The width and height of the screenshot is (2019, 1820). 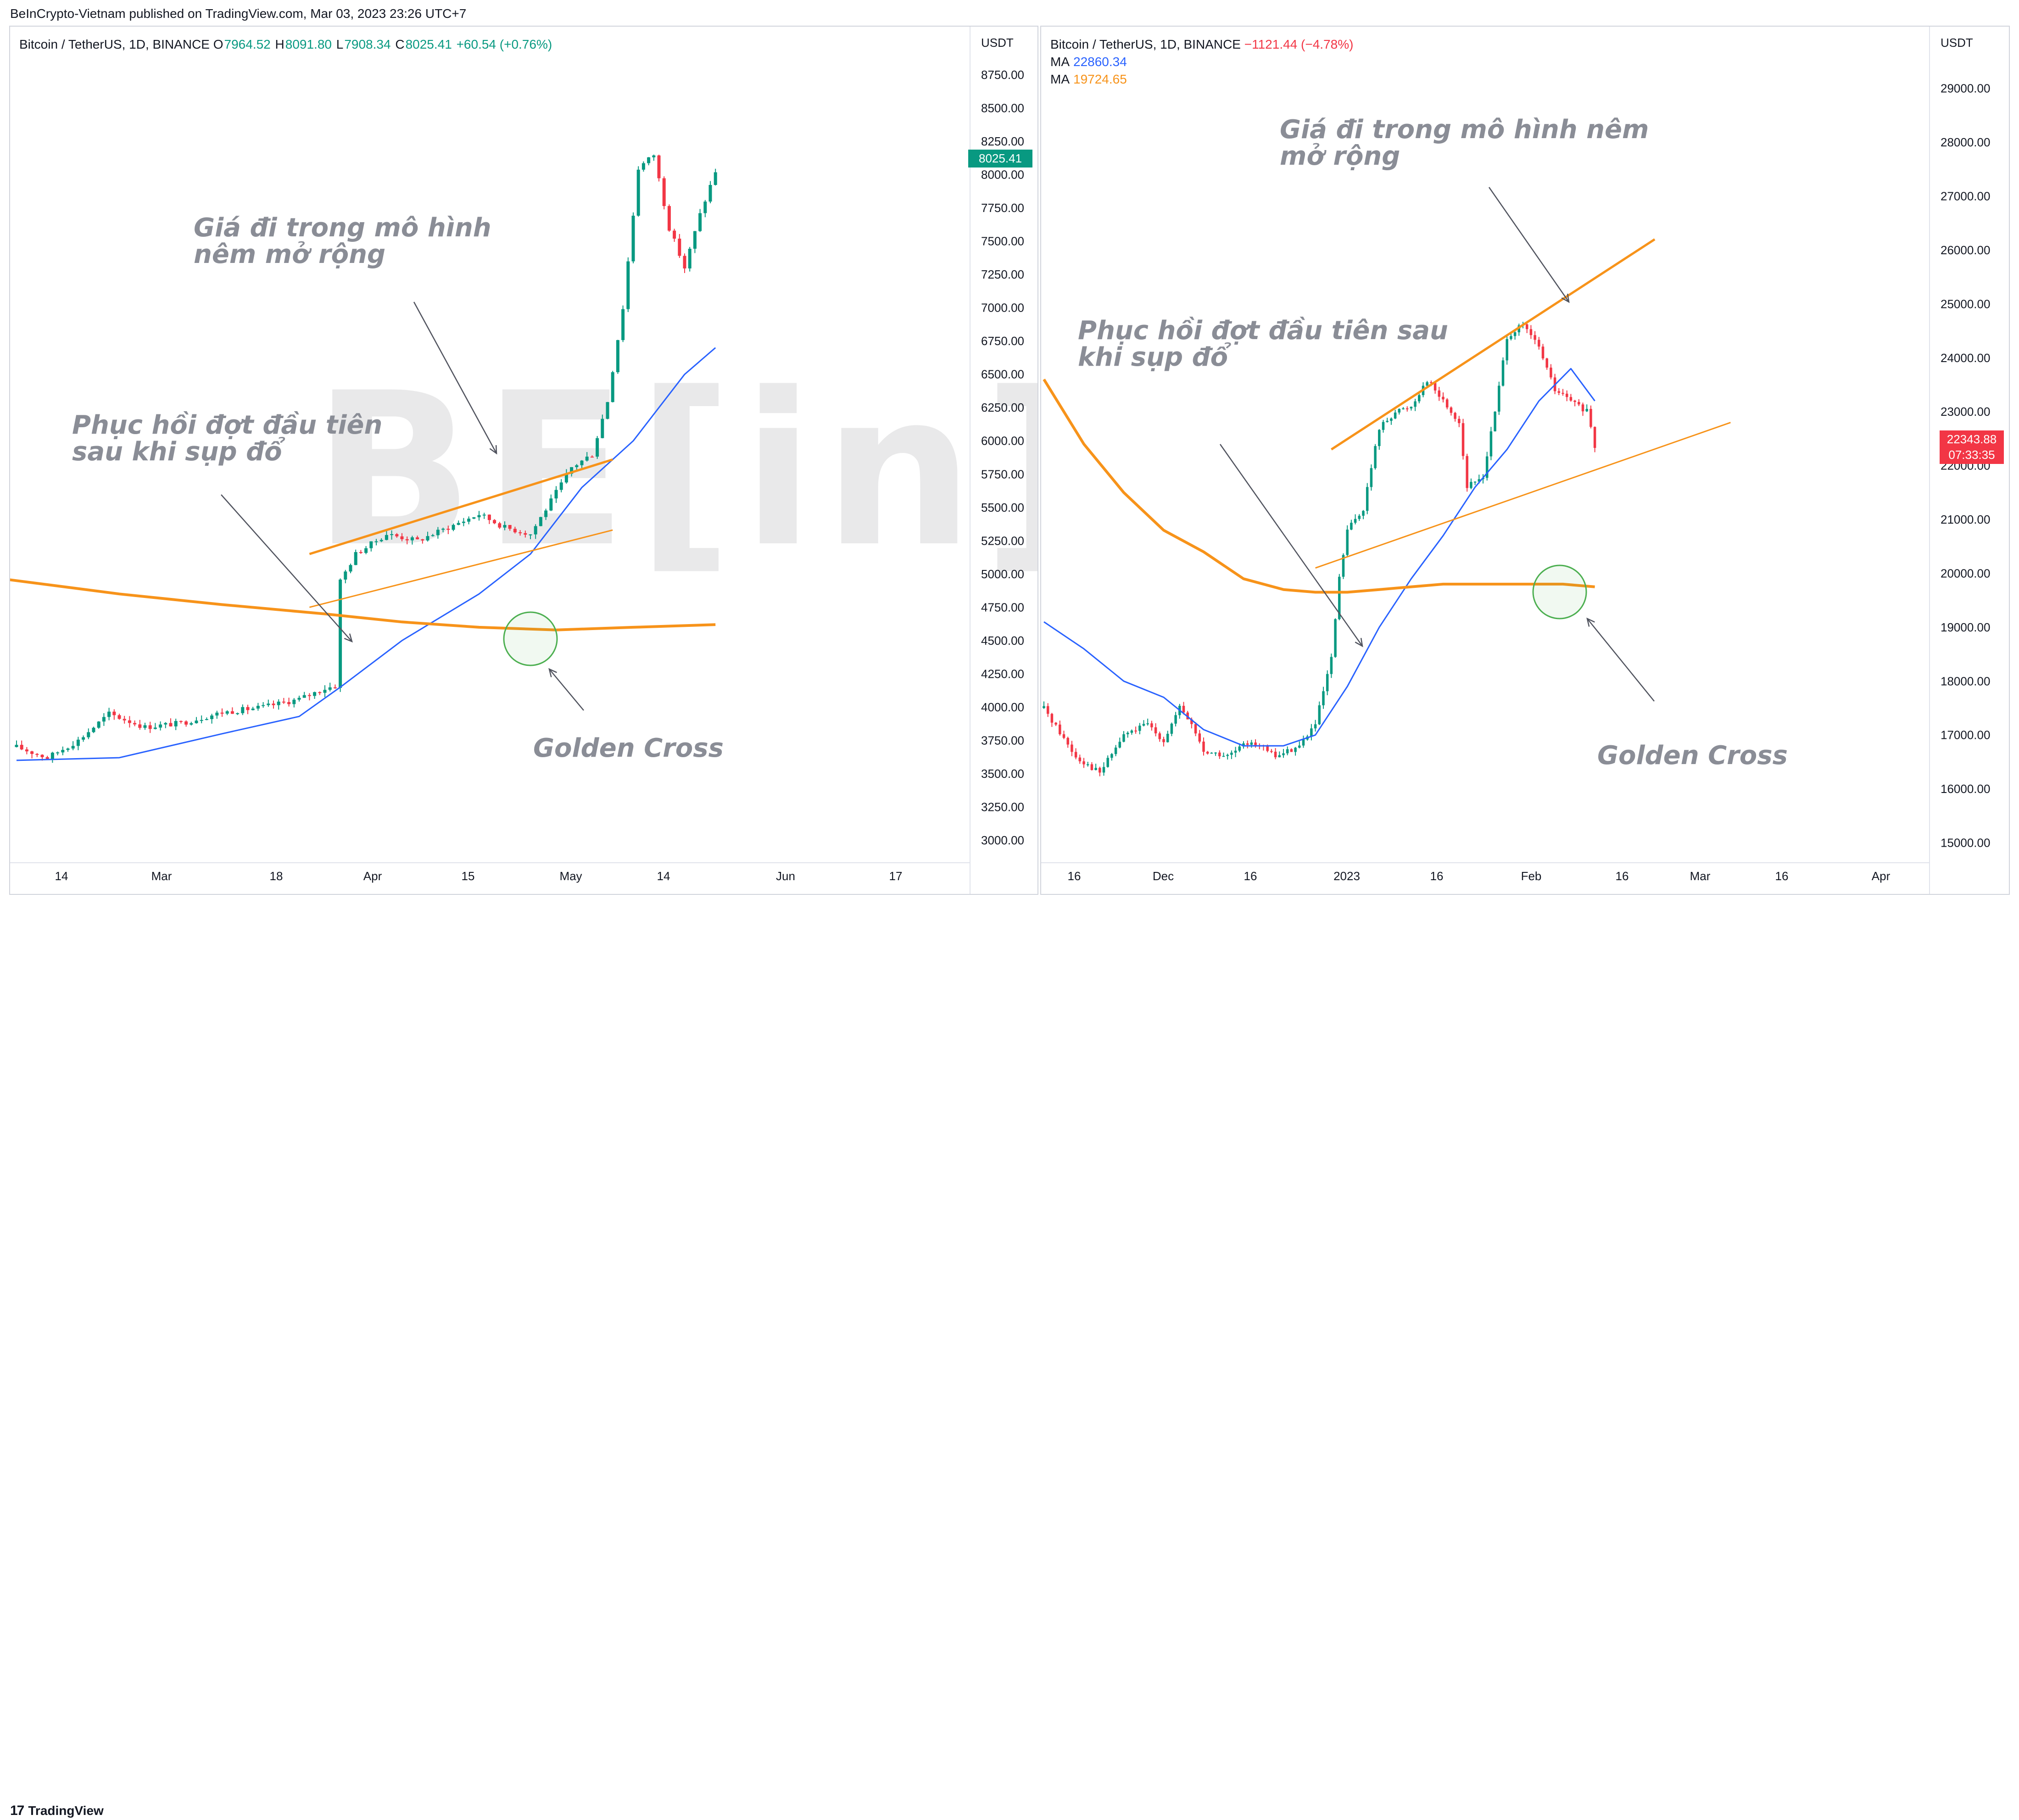 What do you see at coordinates (896, 876) in the screenshot?
I see `x-tick-label: 17` at bounding box center [896, 876].